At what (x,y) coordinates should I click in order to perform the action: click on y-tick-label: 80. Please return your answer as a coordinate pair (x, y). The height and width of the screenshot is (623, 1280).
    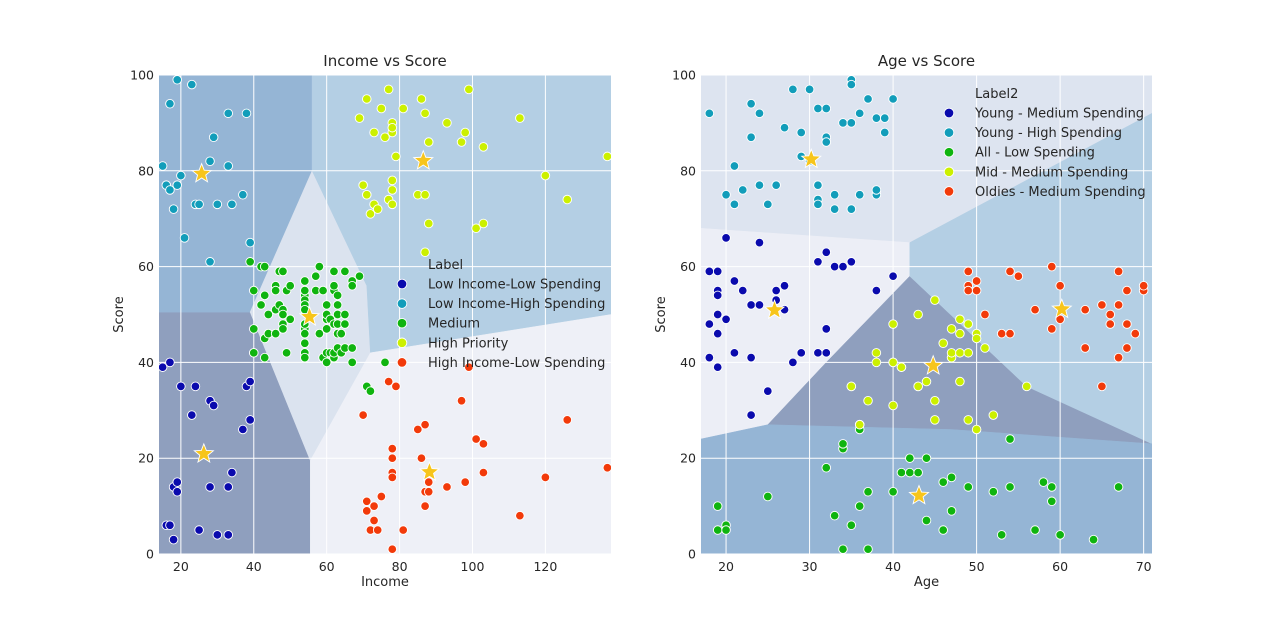
    Looking at the image, I should click on (146, 170).